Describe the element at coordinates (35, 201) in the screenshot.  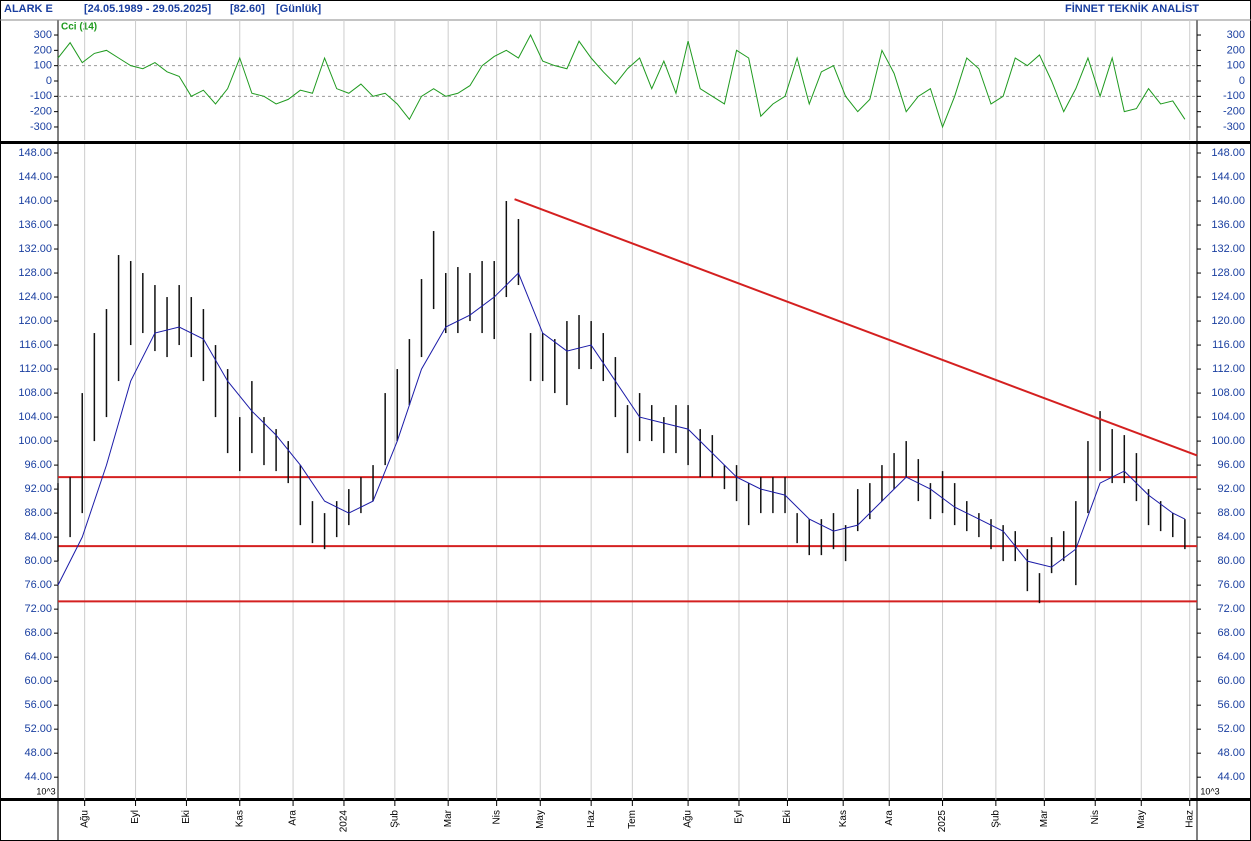
I see `y-tick-label: 140.00` at that location.